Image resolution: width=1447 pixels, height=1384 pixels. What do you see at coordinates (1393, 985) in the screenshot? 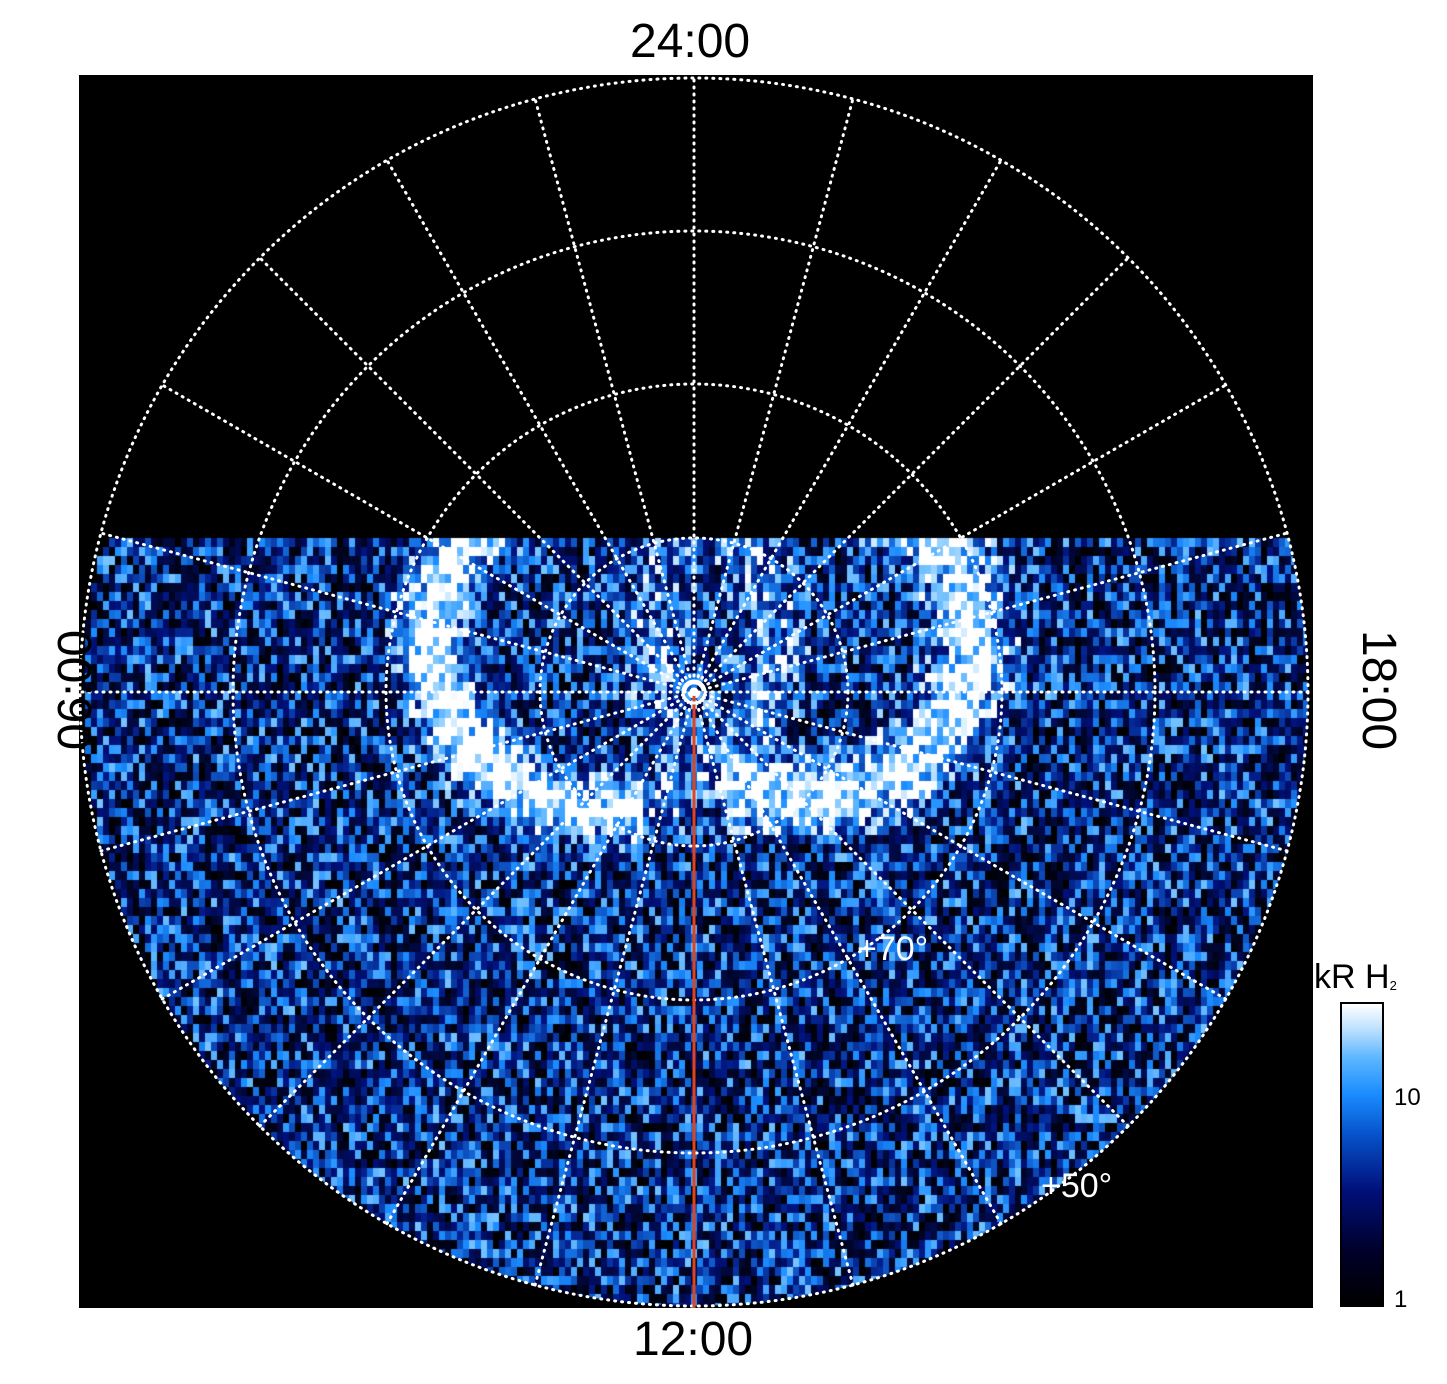
I see `colorbar-title-subscript: 2` at bounding box center [1393, 985].